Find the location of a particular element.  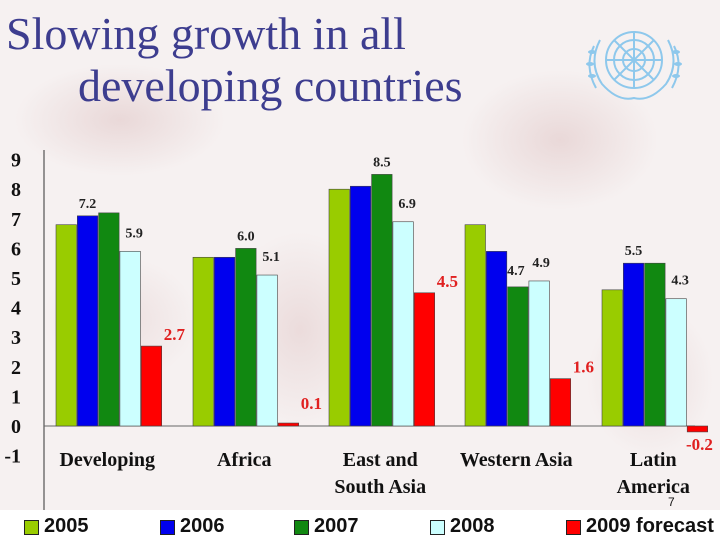

y-tick-label: -1 is located at coordinates (12, 457).